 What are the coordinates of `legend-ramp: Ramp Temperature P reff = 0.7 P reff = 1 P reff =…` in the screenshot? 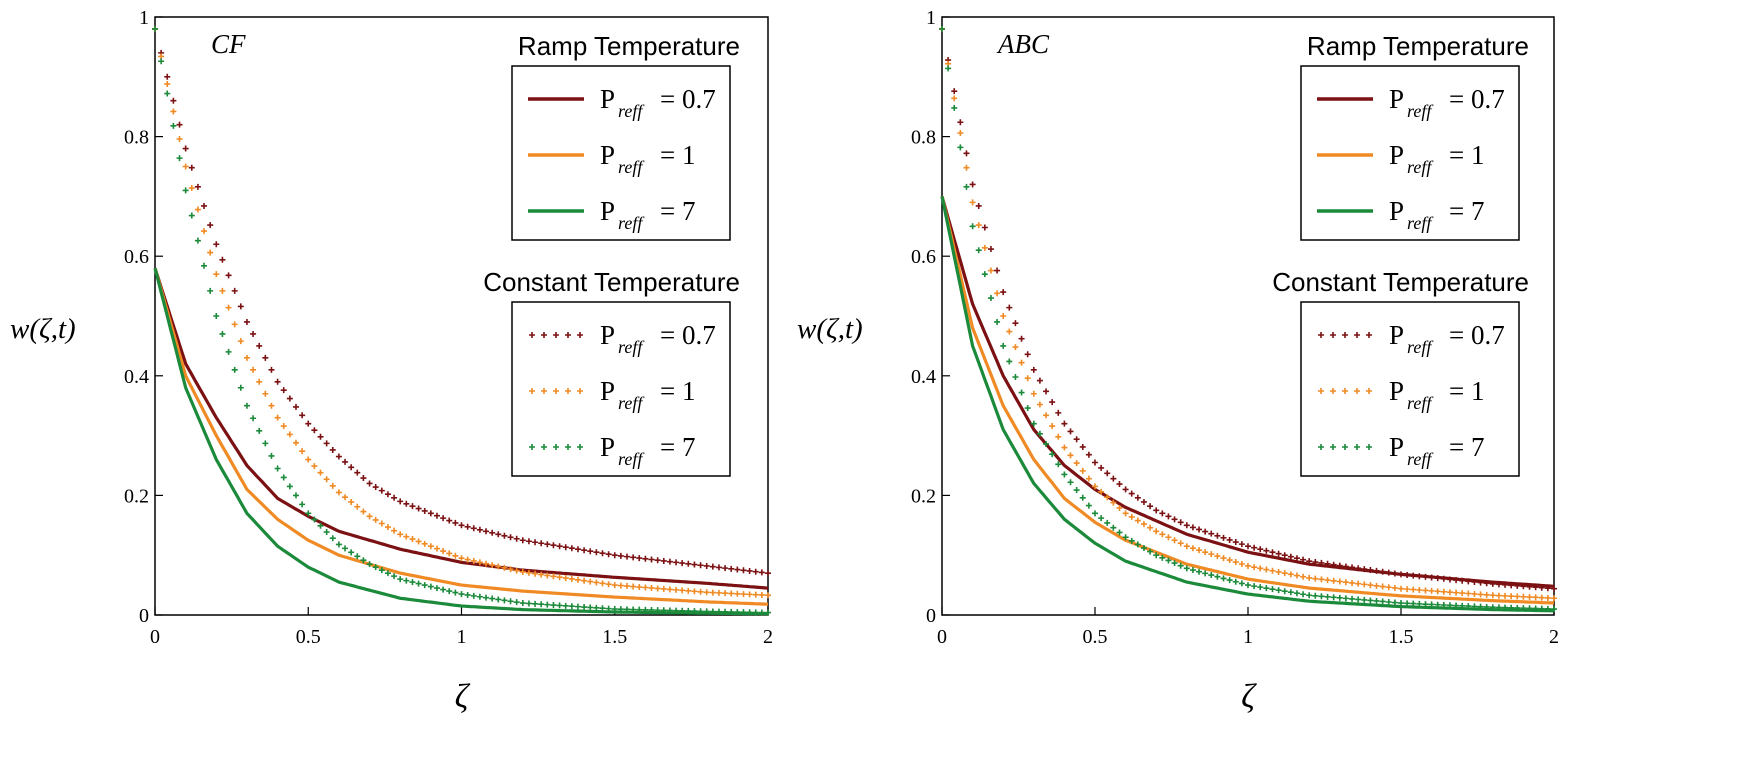 It's located at (1414, 136).